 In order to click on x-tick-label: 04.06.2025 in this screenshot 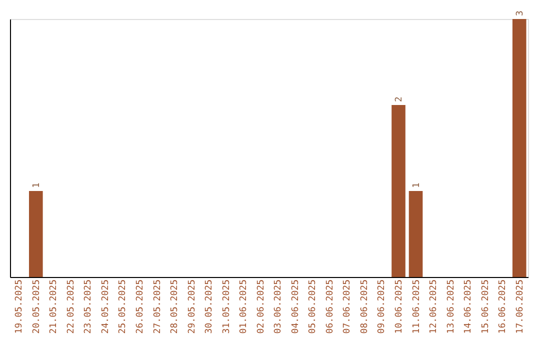, I will do `click(295, 307)`.